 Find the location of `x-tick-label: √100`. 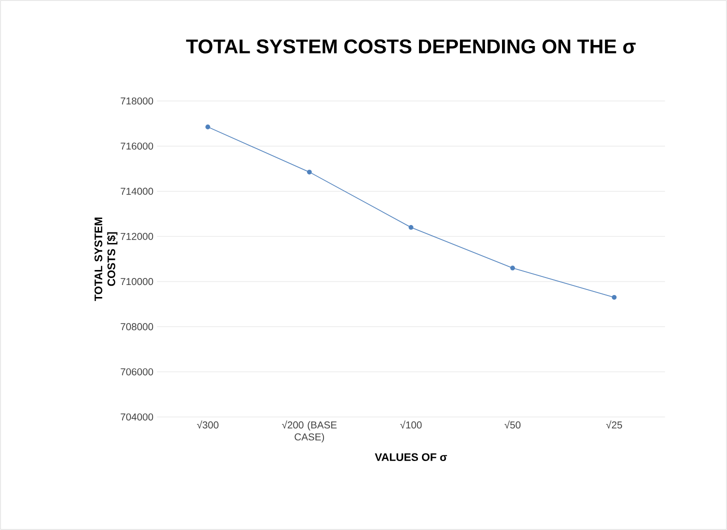

x-tick-label: √100 is located at coordinates (411, 424).